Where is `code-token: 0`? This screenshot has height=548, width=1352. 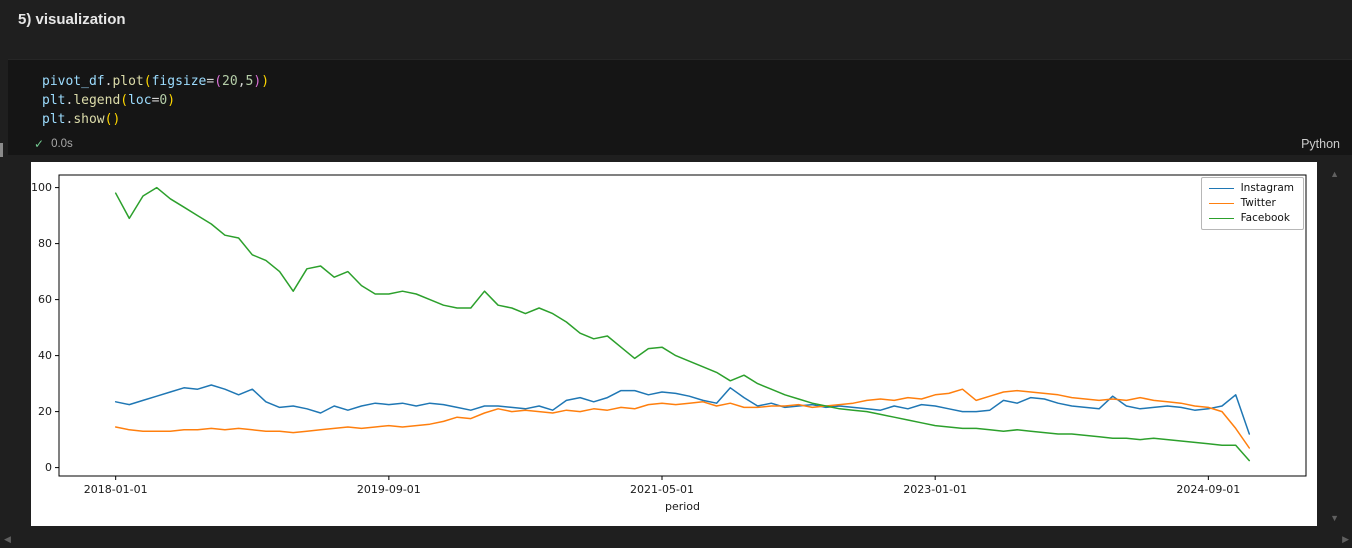
code-token: 0 is located at coordinates (163, 100).